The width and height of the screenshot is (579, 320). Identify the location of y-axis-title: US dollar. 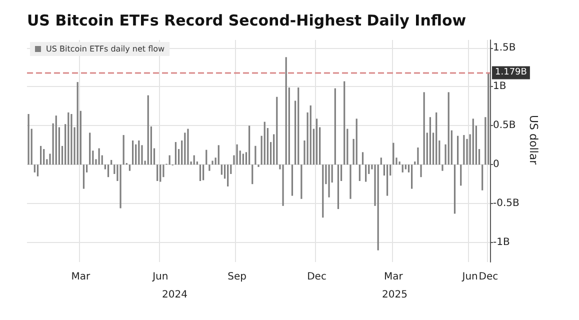
(533, 140).